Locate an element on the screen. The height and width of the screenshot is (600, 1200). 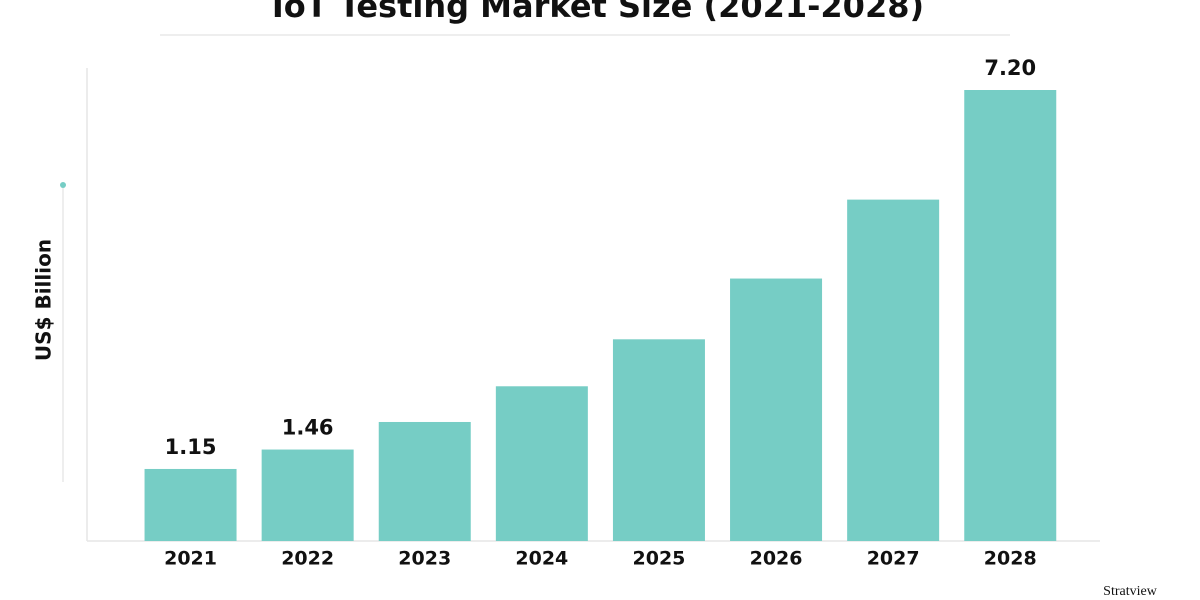
x-tick-label: 2022 is located at coordinates (307, 559).